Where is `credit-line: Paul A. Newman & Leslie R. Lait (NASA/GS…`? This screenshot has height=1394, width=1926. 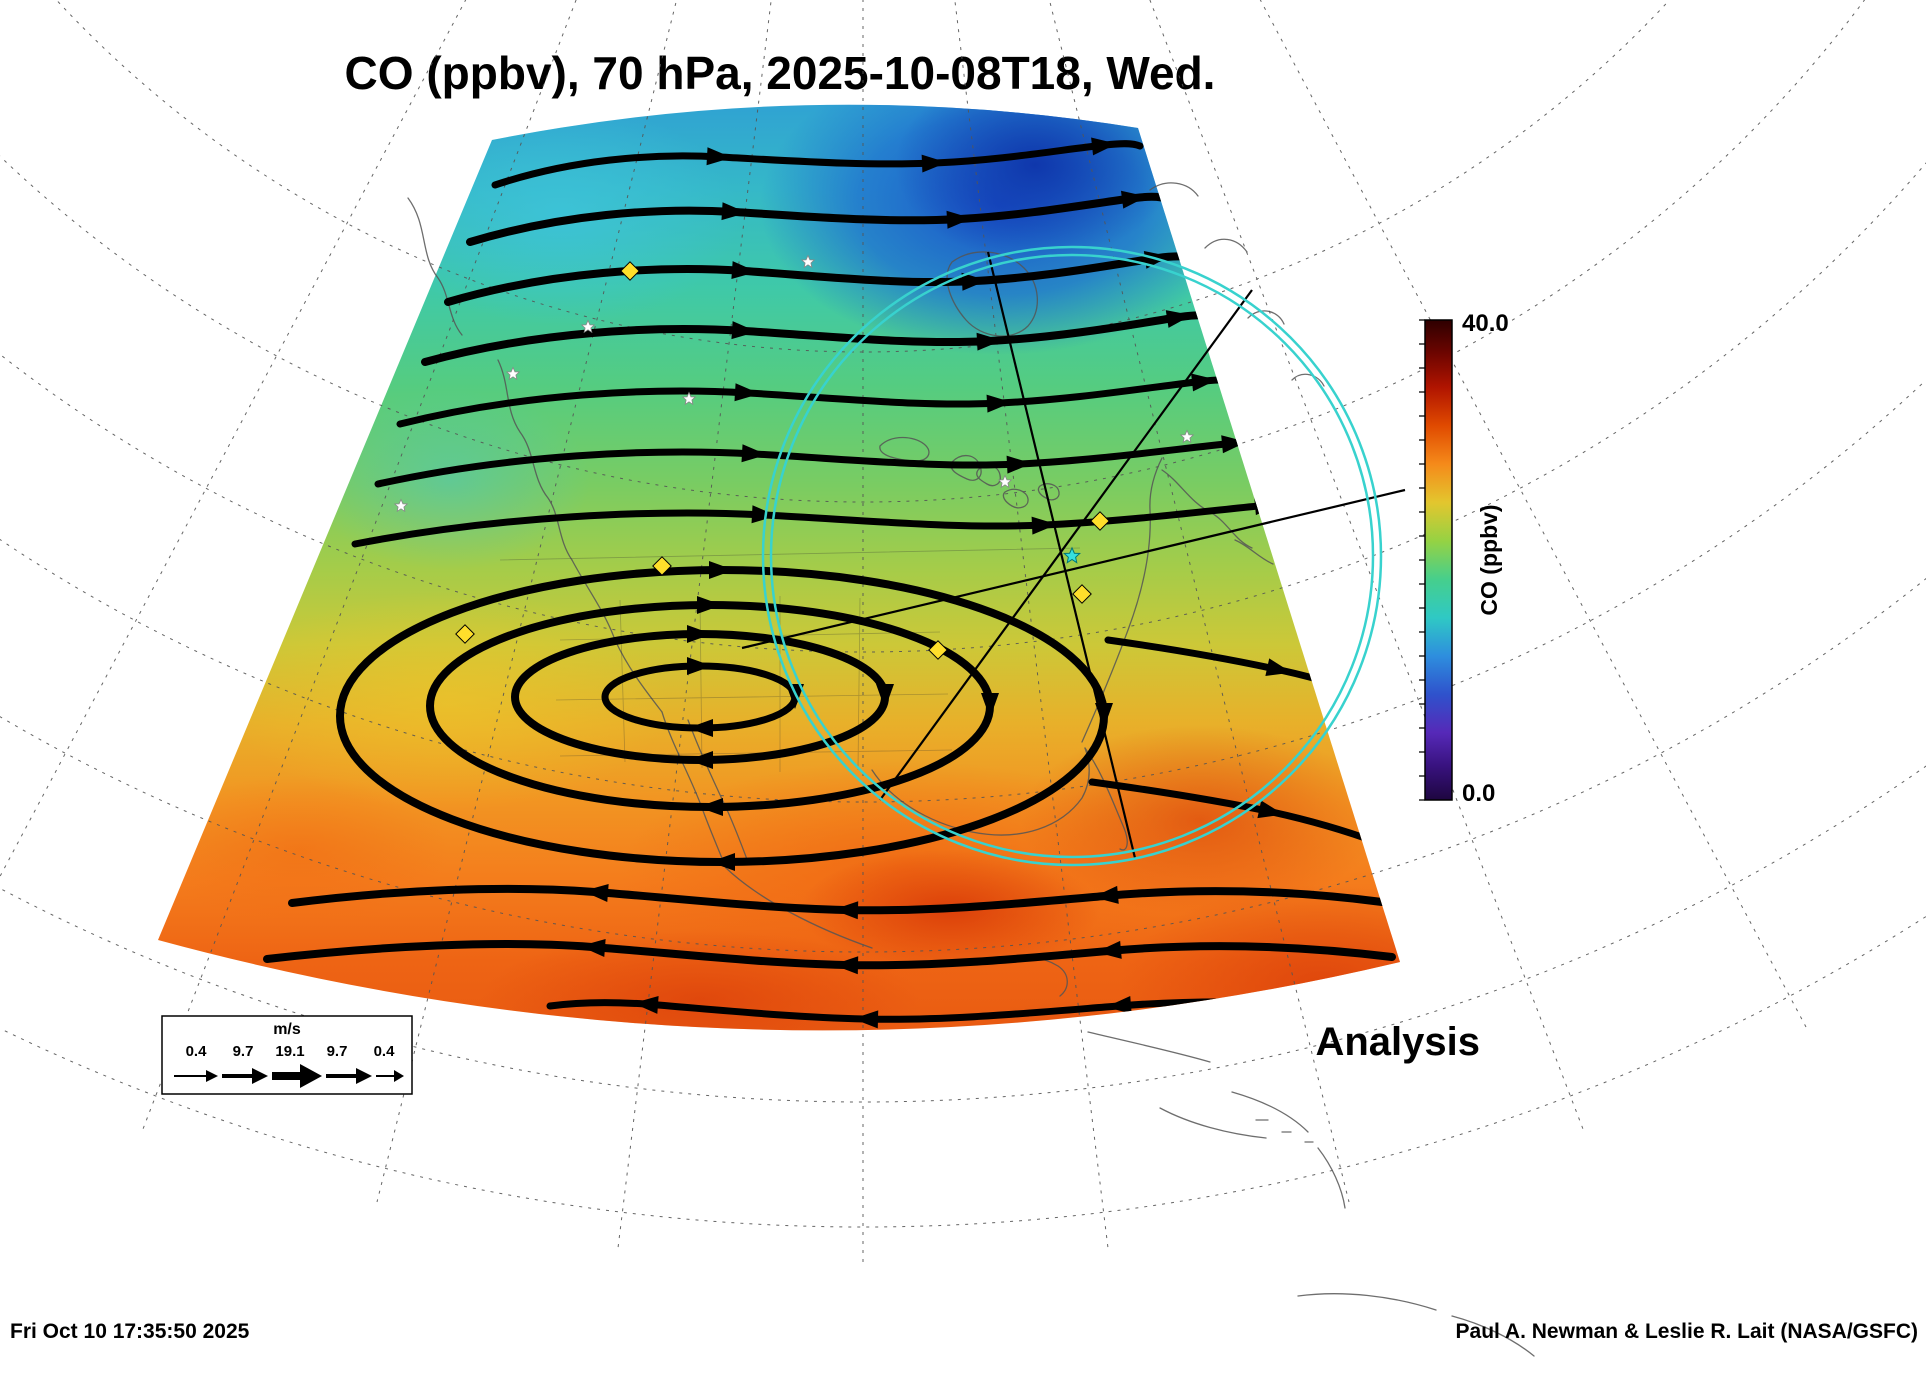 credit-line: Paul A. Newman & Leslie R. Lait (NASA/GS… is located at coordinates (1686, 1331).